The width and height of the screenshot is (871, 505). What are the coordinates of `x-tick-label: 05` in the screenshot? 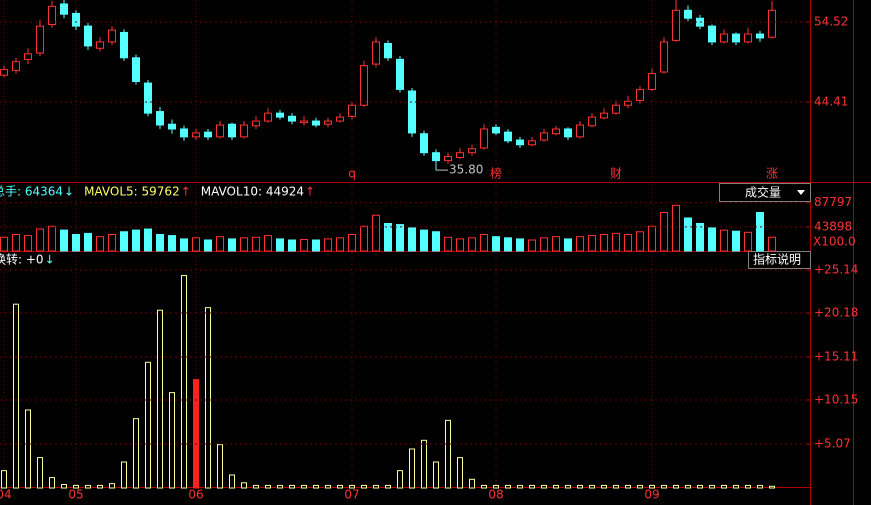 It's located at (75, 495).